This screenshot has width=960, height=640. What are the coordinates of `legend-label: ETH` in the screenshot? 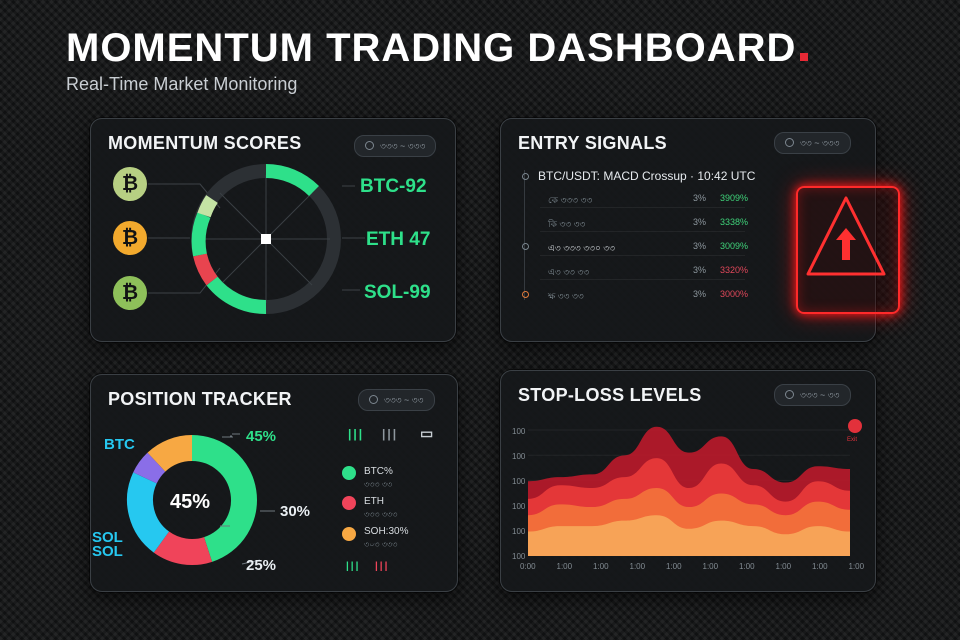 It's located at (374, 501).